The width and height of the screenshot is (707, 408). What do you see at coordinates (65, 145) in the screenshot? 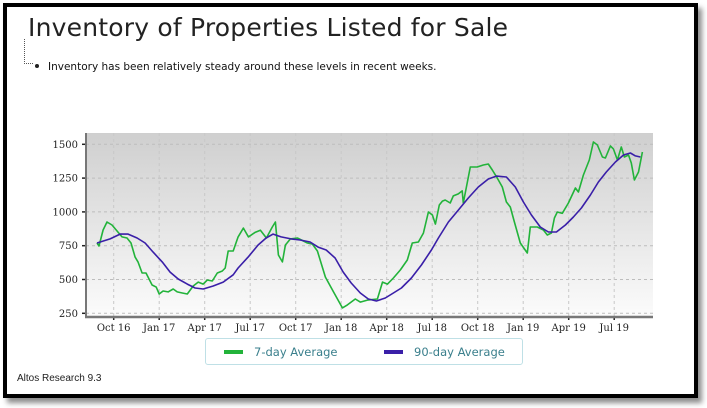
I see `svg-text: 1500` at bounding box center [65, 145].